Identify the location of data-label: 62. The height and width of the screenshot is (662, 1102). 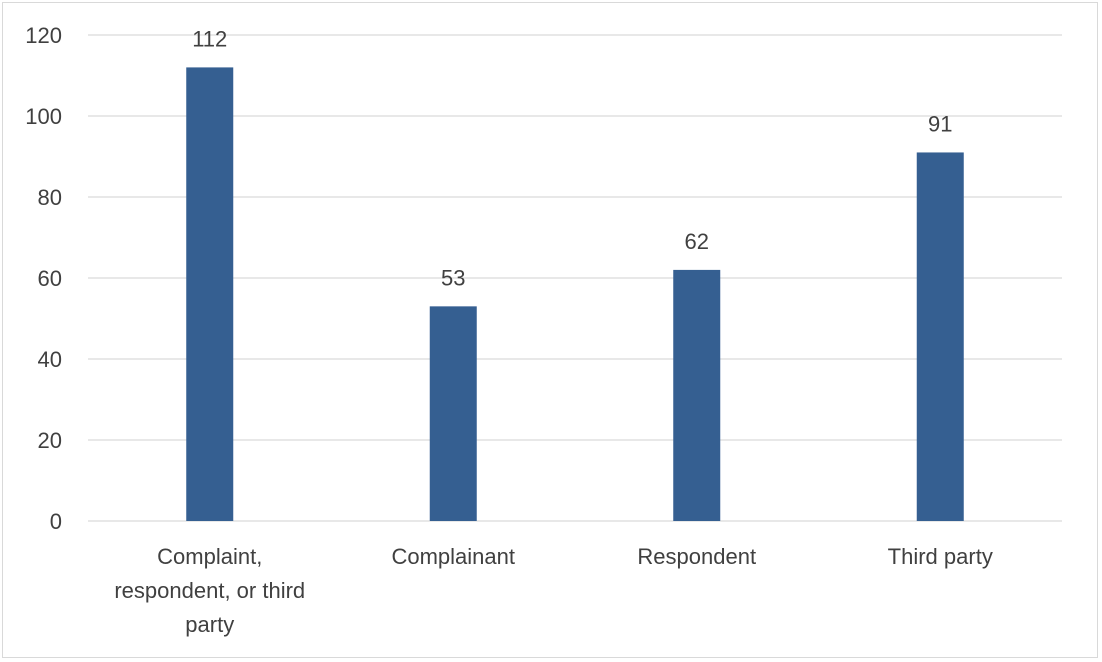
(697, 241).